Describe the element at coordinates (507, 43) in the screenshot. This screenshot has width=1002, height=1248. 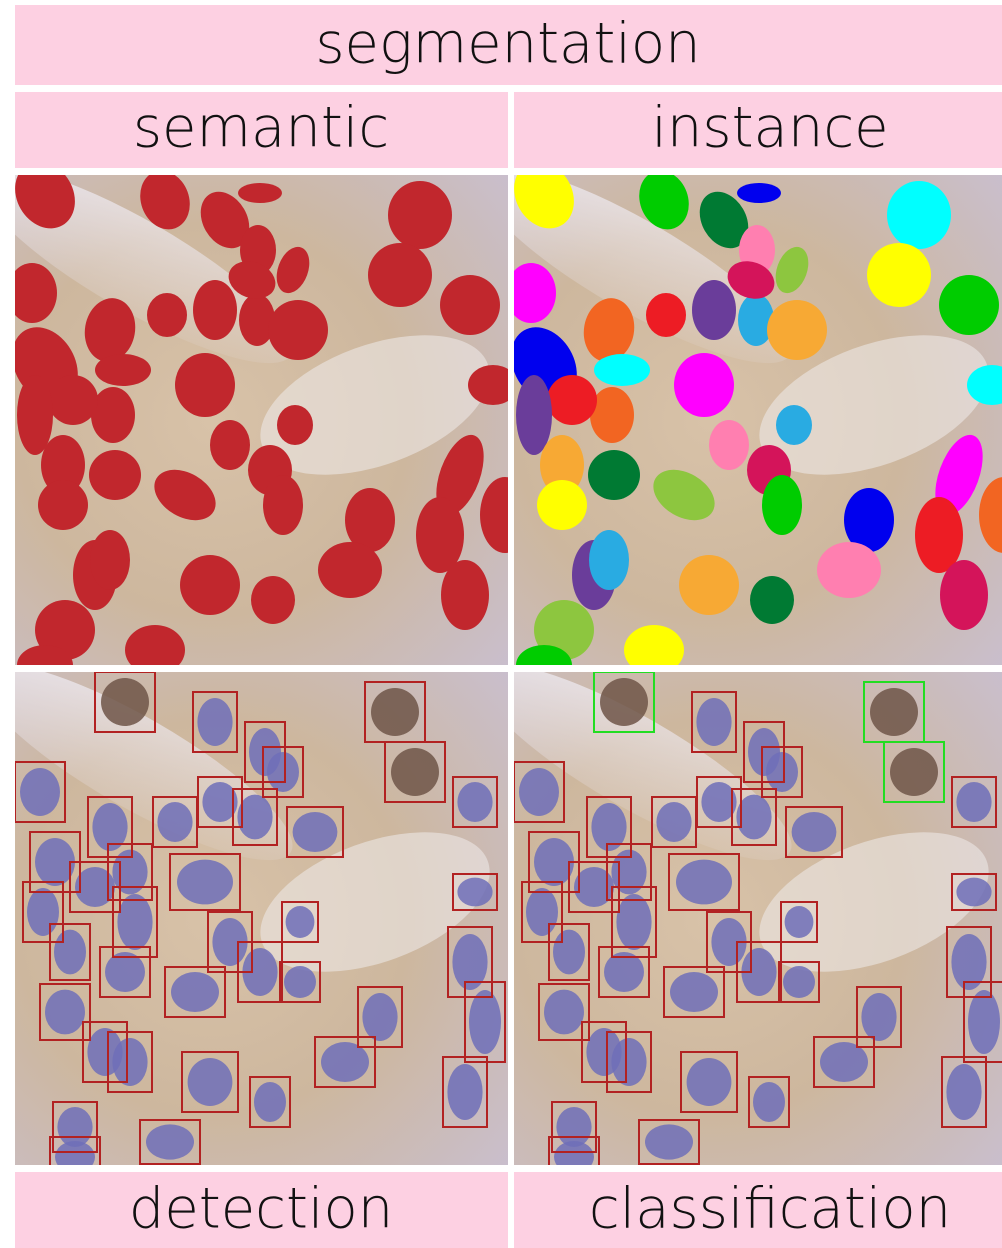
I see `header-title: segmentation` at that location.